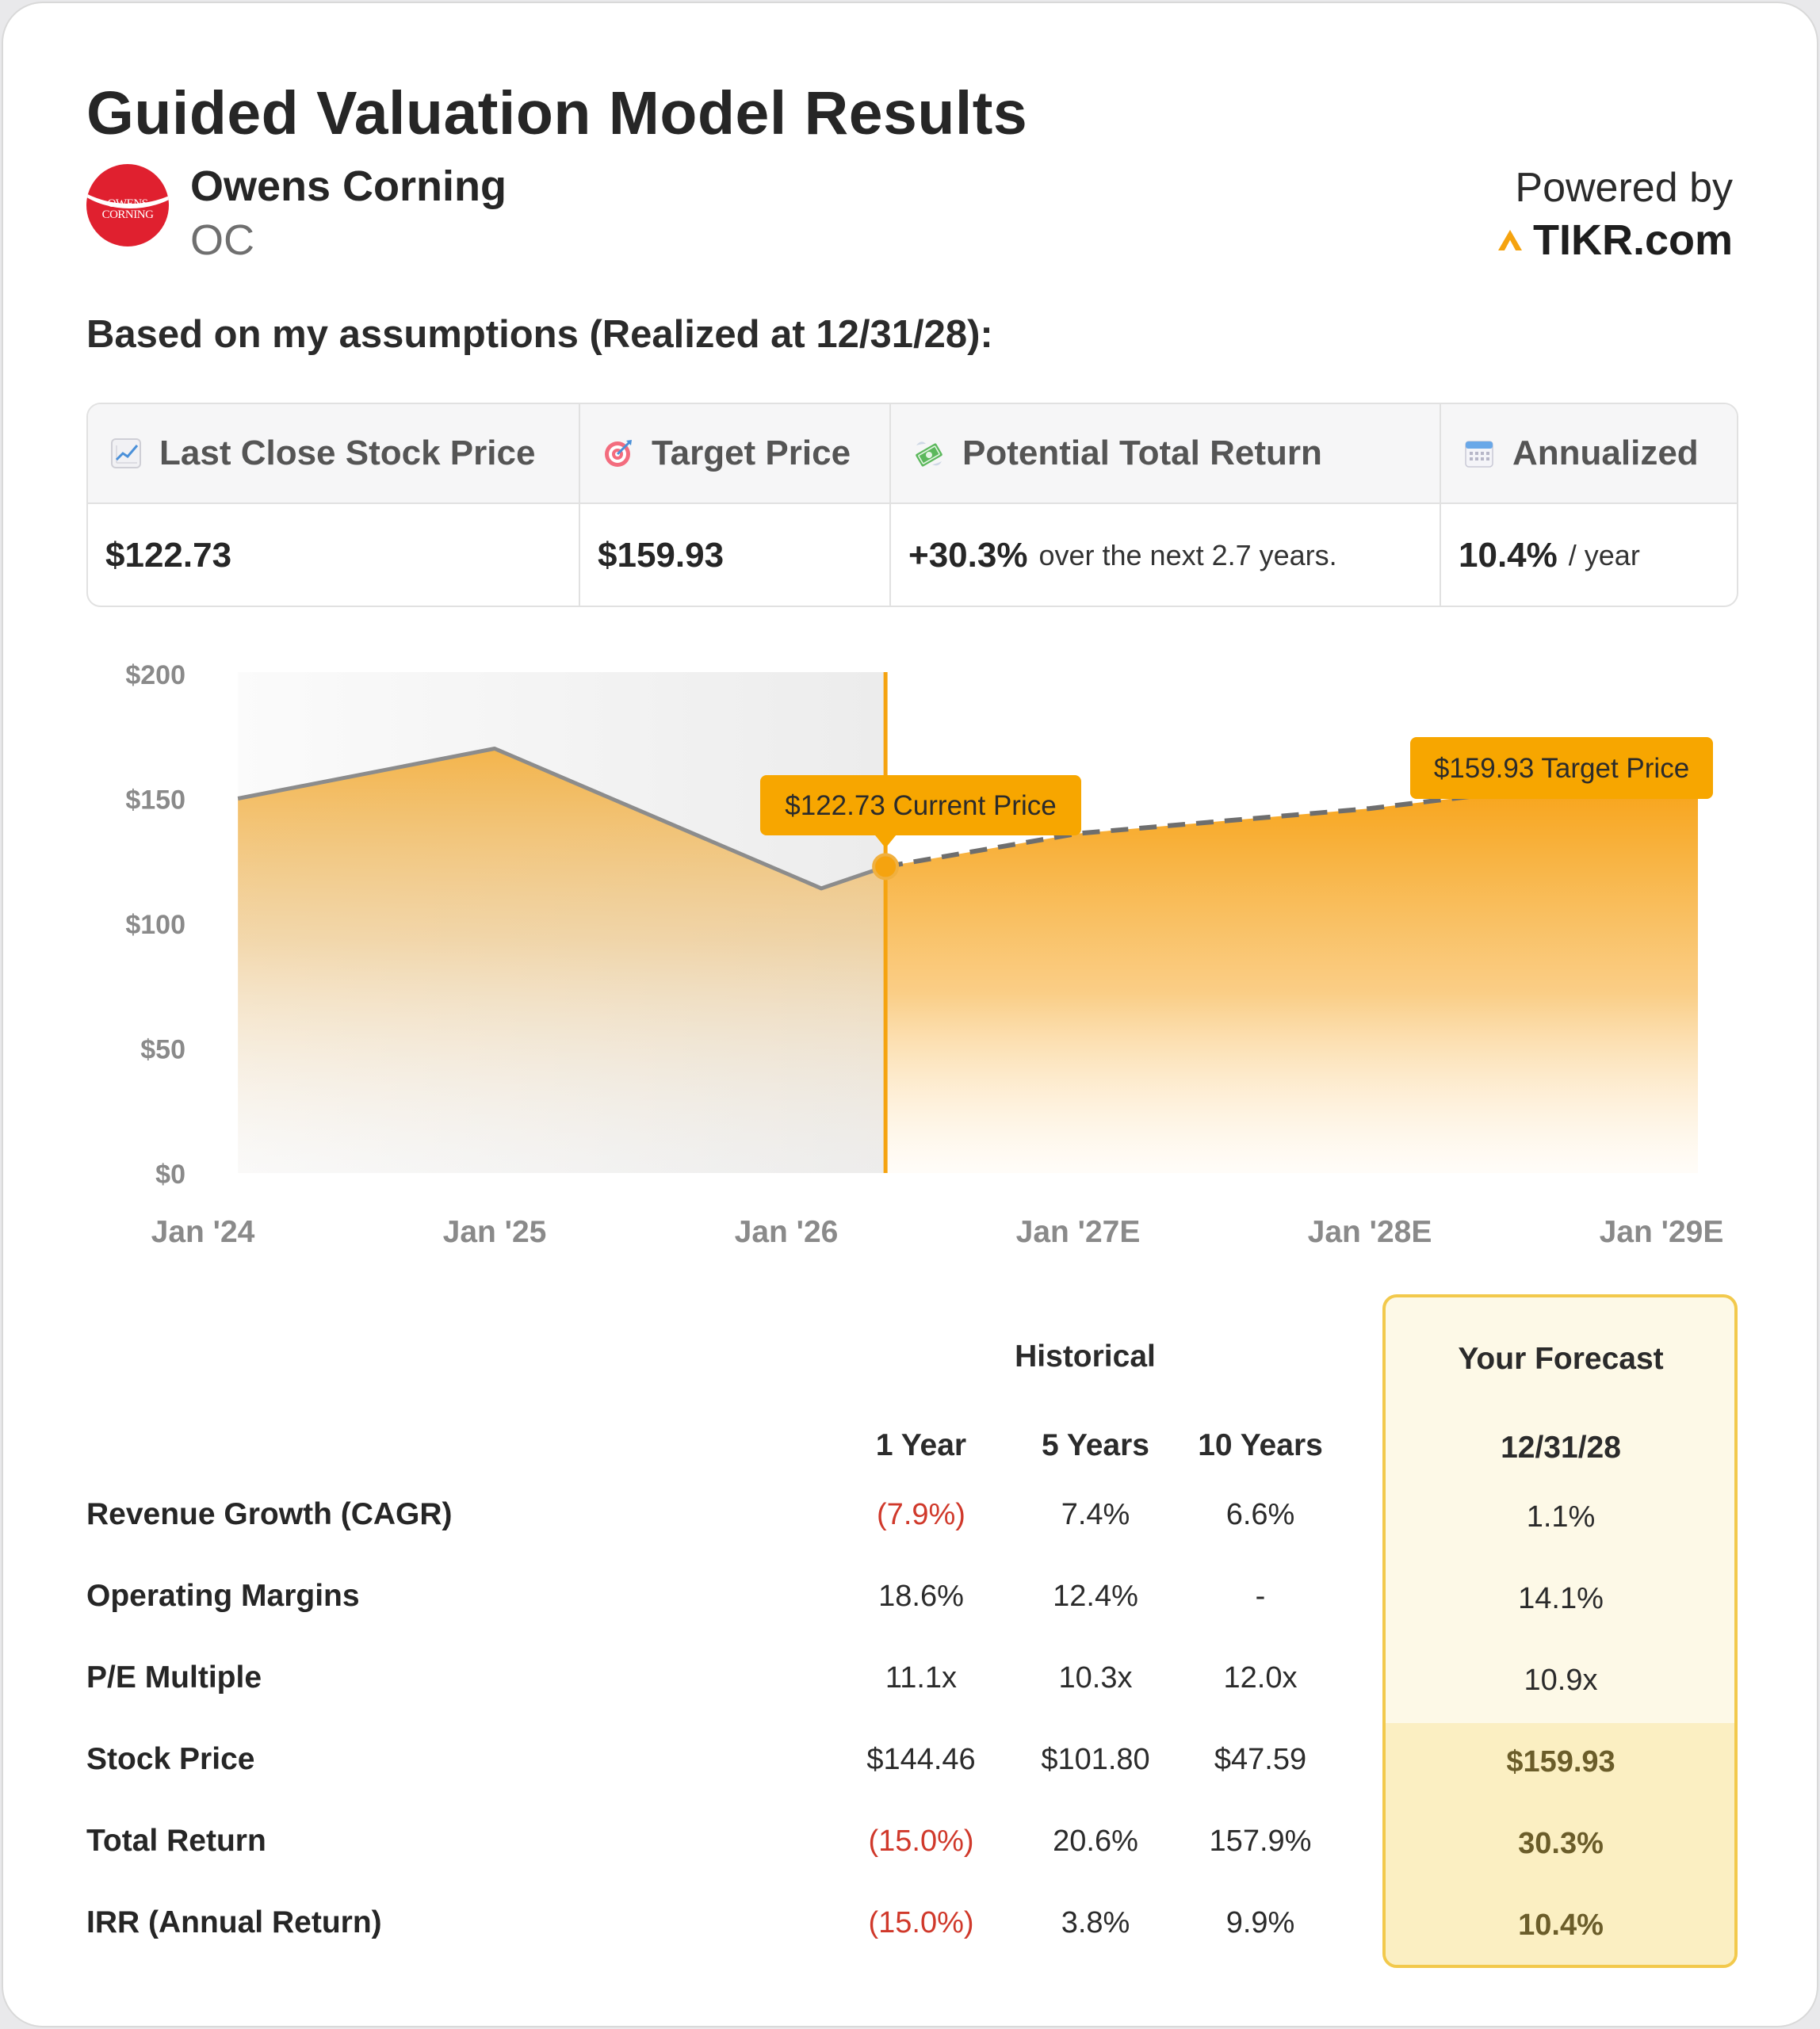  I want to click on forecast-cell: 30.3%, so click(1561, 1843).